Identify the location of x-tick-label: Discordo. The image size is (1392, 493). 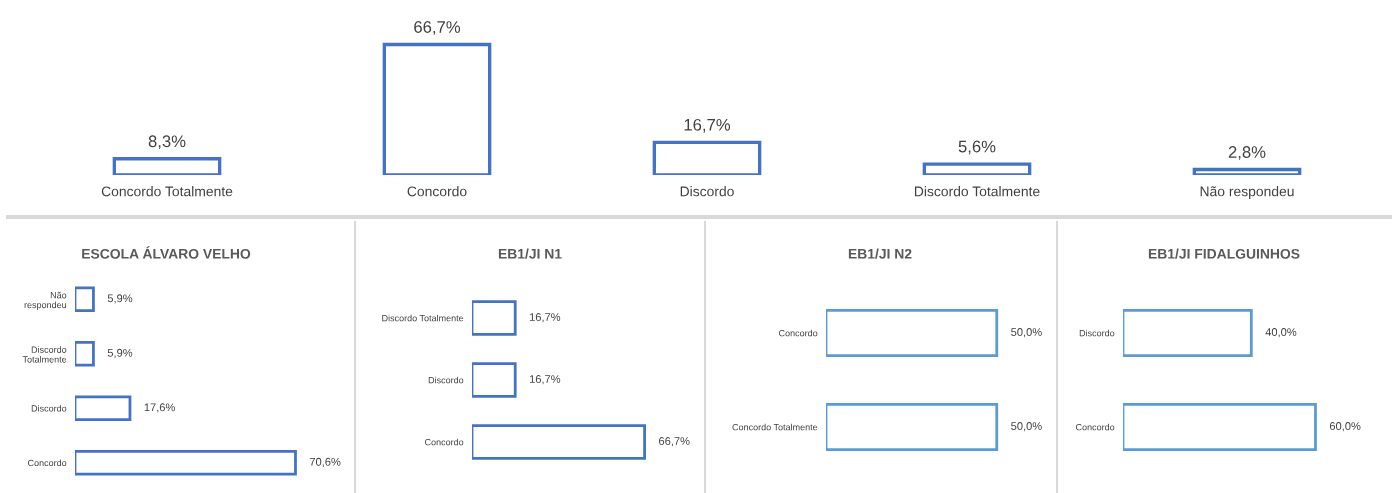
(707, 191).